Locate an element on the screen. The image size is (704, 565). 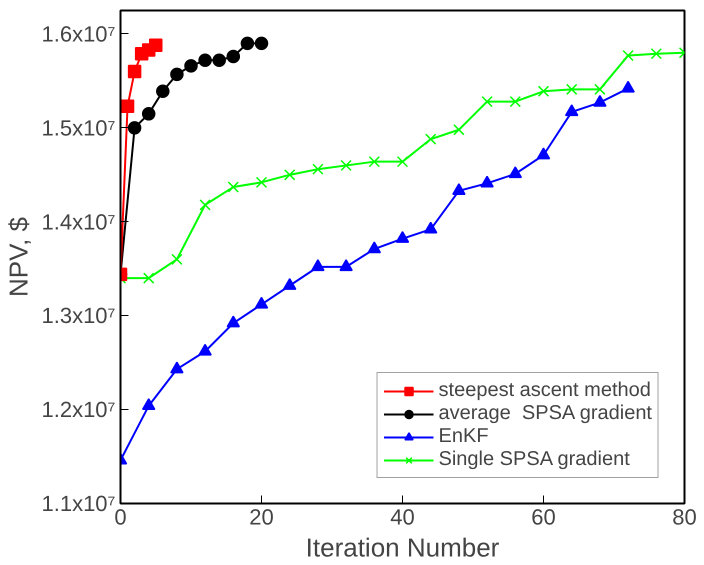
y-tick-label: 1.6x10⁷ is located at coordinates (78, 33).